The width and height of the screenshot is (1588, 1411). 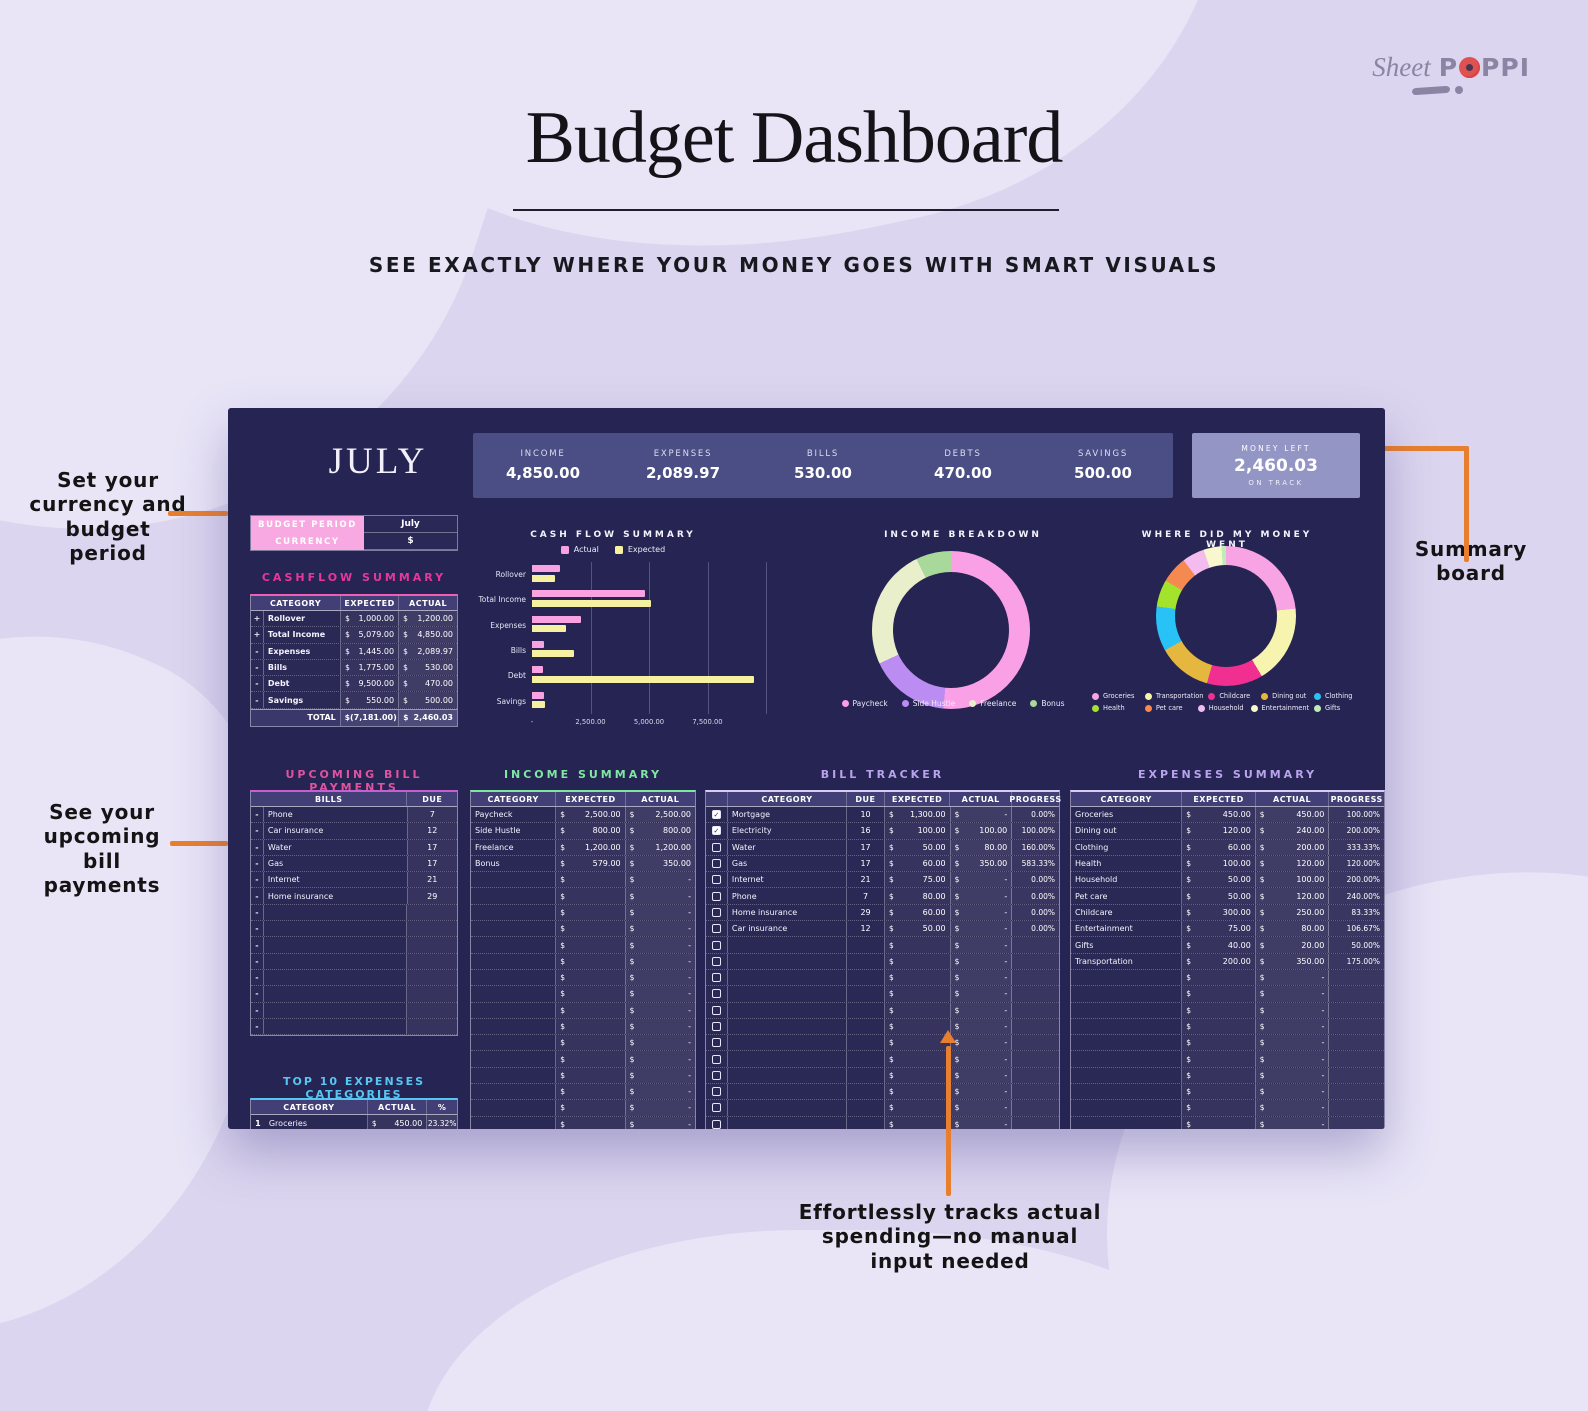 What do you see at coordinates (354, 896) in the screenshot?
I see `table-row: - Home insurance 29` at bounding box center [354, 896].